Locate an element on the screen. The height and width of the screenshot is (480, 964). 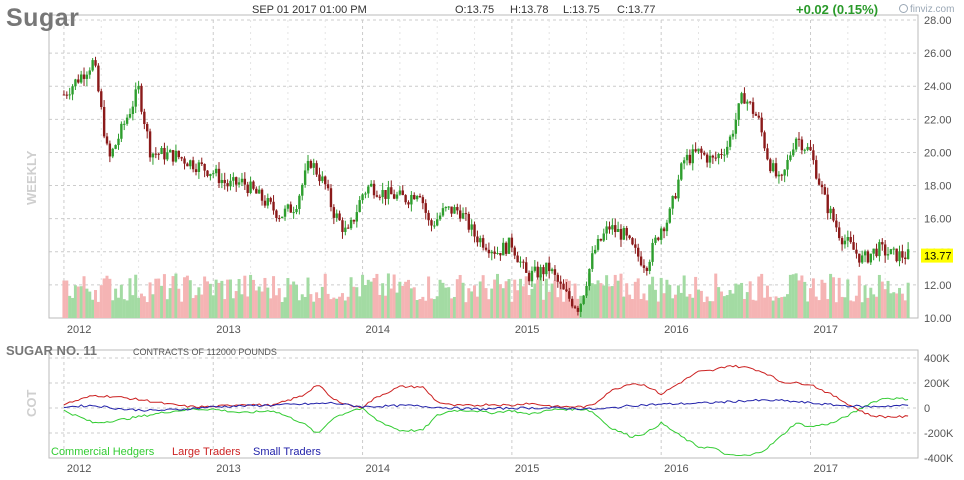
quote-close: C:13.77 is located at coordinates (636, 10).